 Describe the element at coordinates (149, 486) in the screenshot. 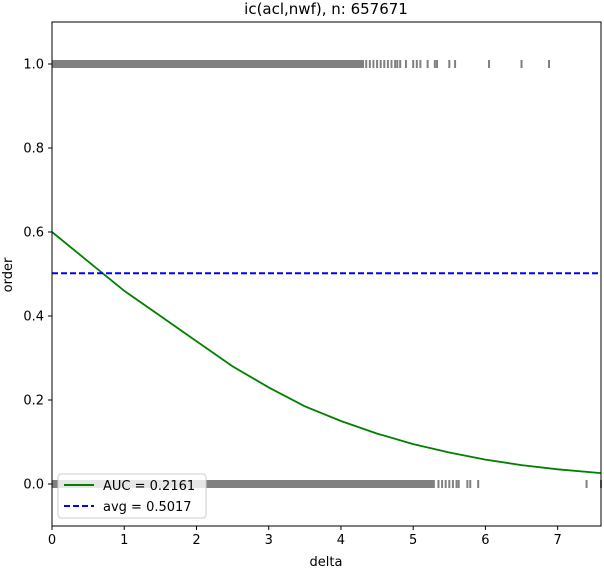

I see `legend-label-auc: AUC = 0.2161` at that location.